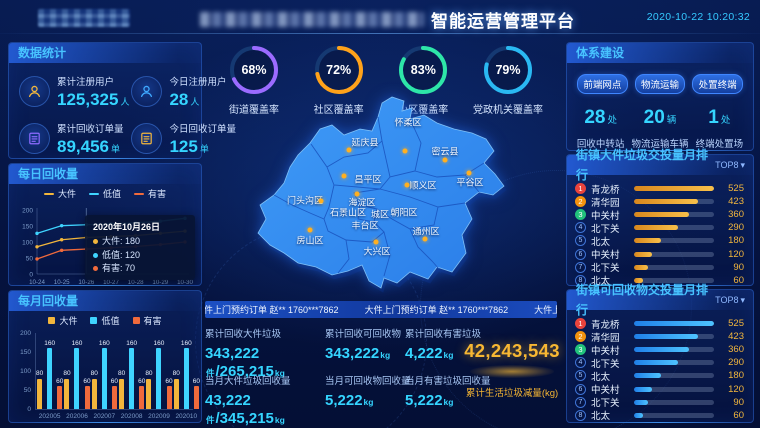 The height and width of the screenshot is (428, 760). What do you see at coordinates (742, 165) in the screenshot?
I see `caret-down-icon: ▾` at bounding box center [742, 165].